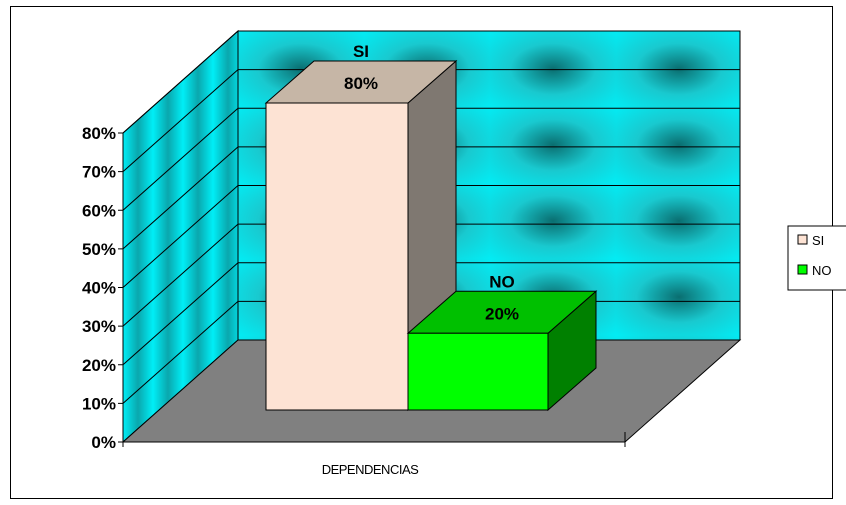  I want to click on data-label-name: SI, so click(361, 51).